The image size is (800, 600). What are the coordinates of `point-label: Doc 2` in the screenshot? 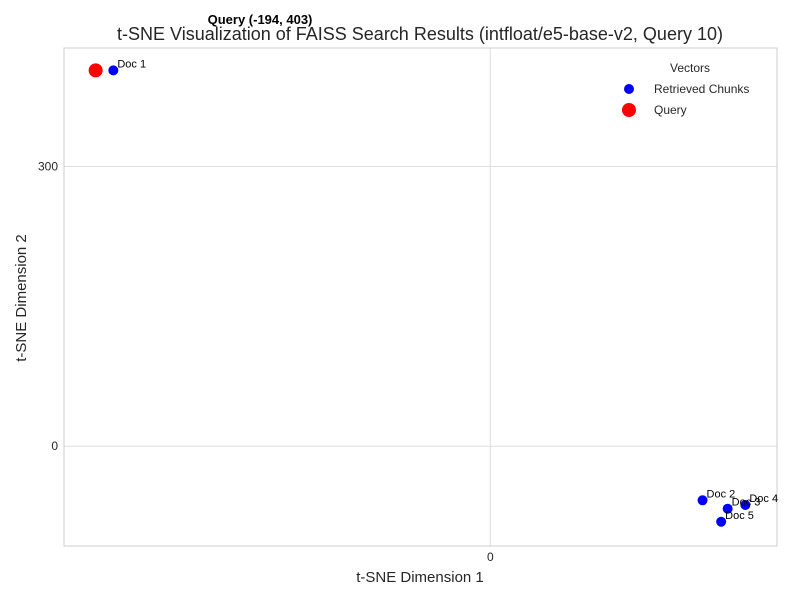 It's located at (721, 494).